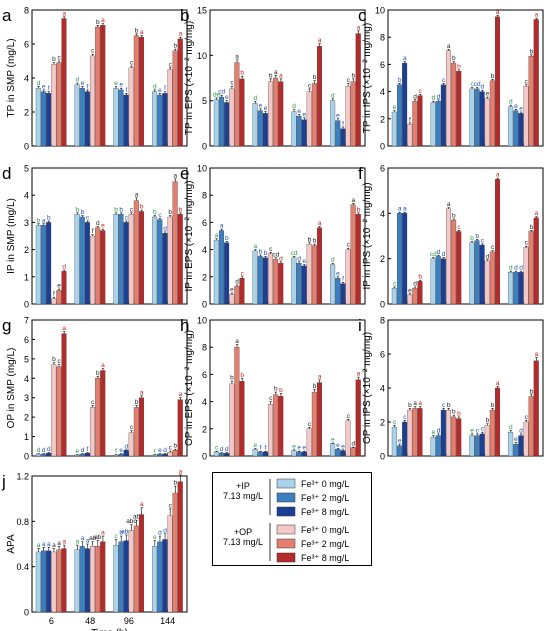 The image size is (550, 631). I want to click on significance-letter: de, so click(217, 94).